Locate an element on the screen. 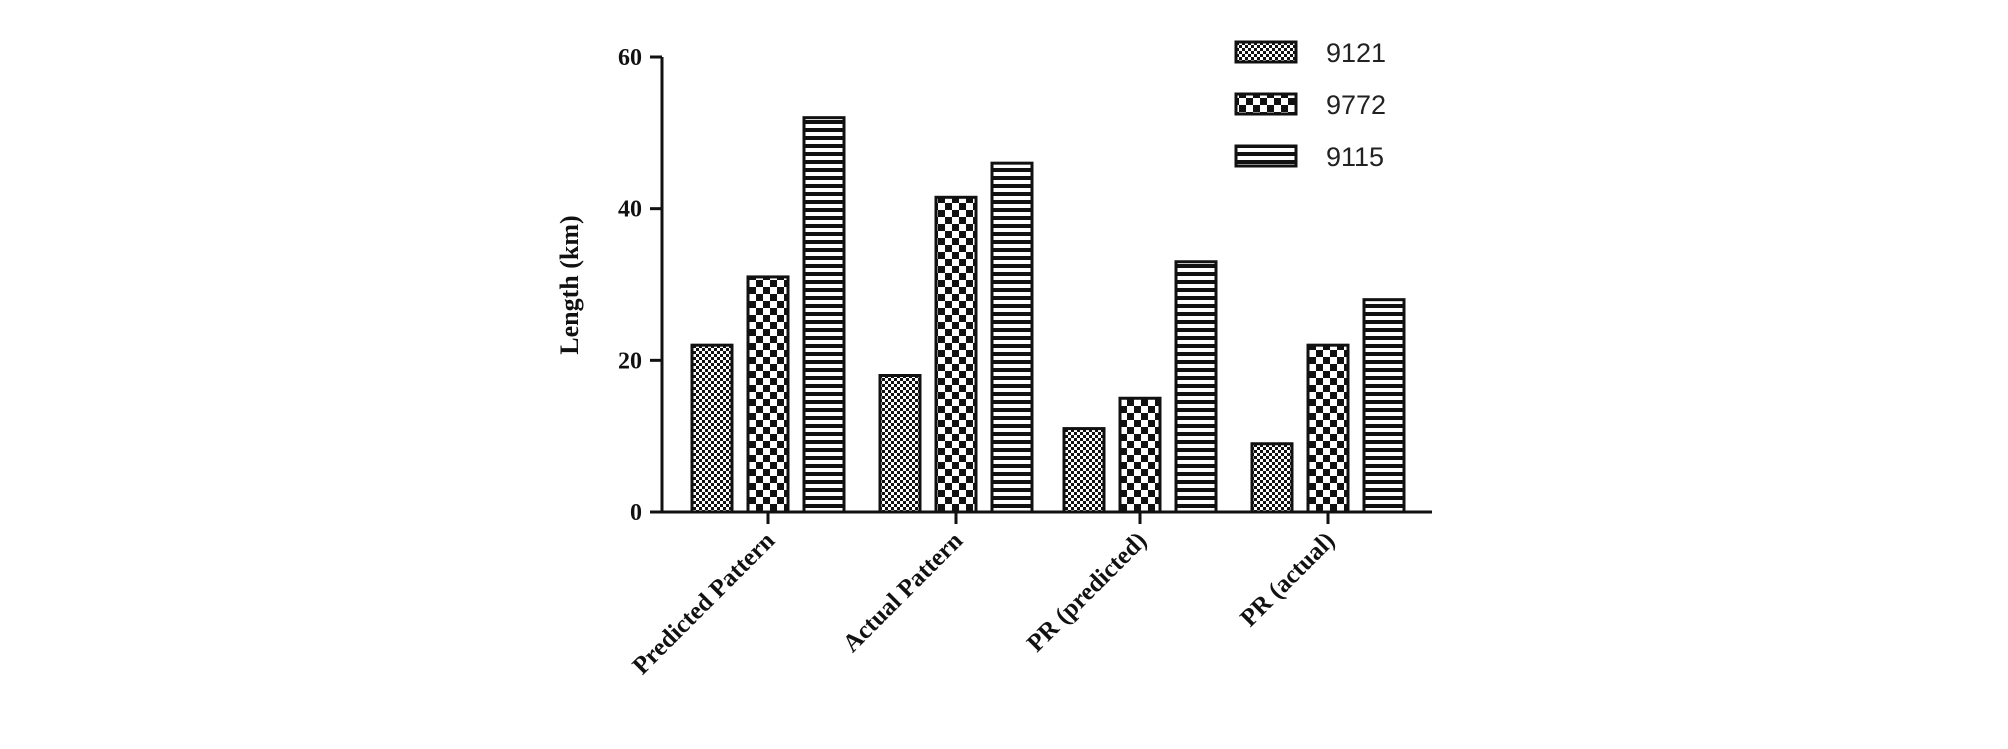 The height and width of the screenshot is (749, 2008). legend-label-9121: 9121 is located at coordinates (1356, 53).